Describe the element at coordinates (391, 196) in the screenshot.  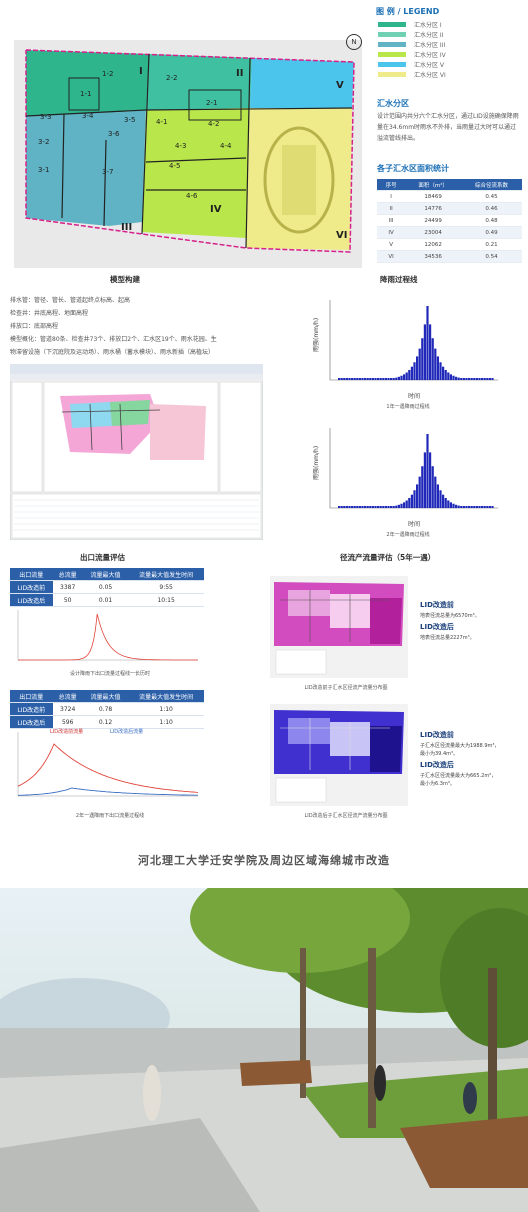
I see `table-cell: I` at that location.